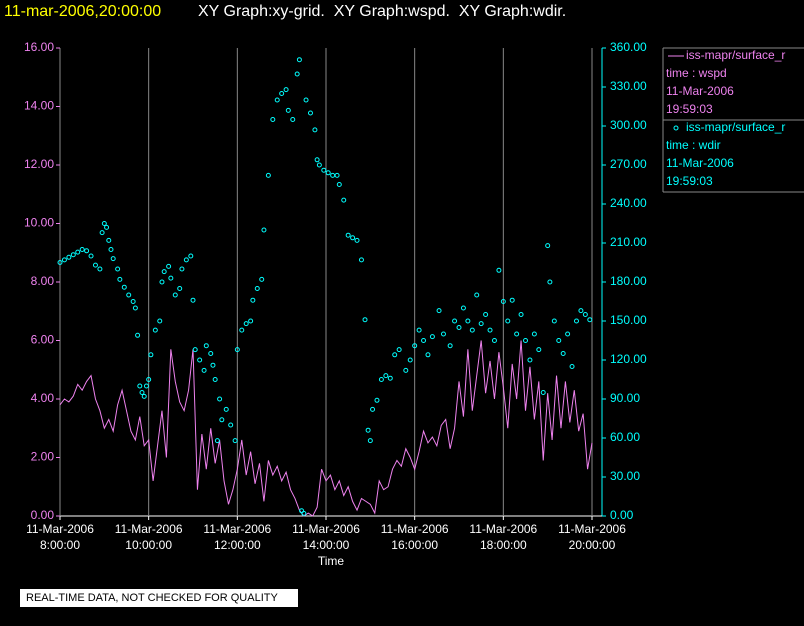 The width and height of the screenshot is (804, 626). Describe the element at coordinates (628, 359) in the screenshot. I see `y2-tick-label: 120.00` at that location.